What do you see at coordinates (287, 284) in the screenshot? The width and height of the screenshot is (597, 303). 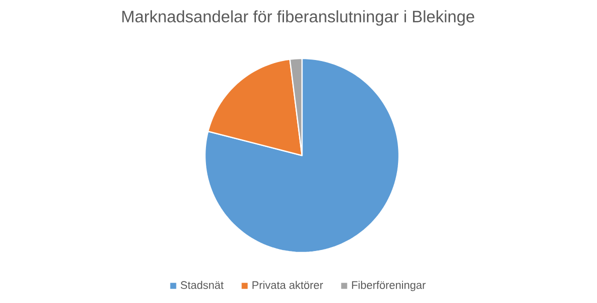 I see `legend-label: Privata aktörer` at bounding box center [287, 284].